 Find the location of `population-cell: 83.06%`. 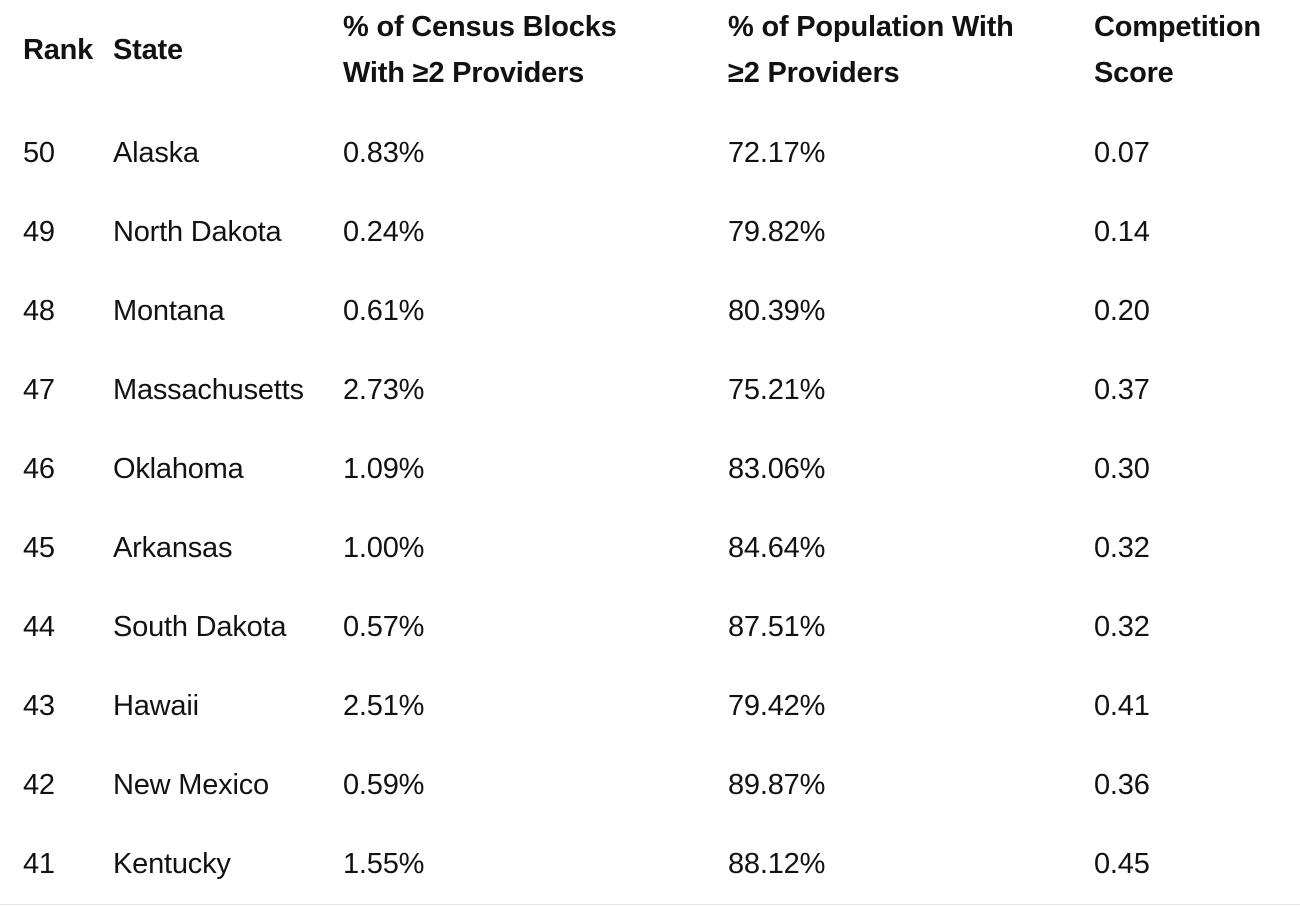

population-cell: 83.06% is located at coordinates (777, 469).